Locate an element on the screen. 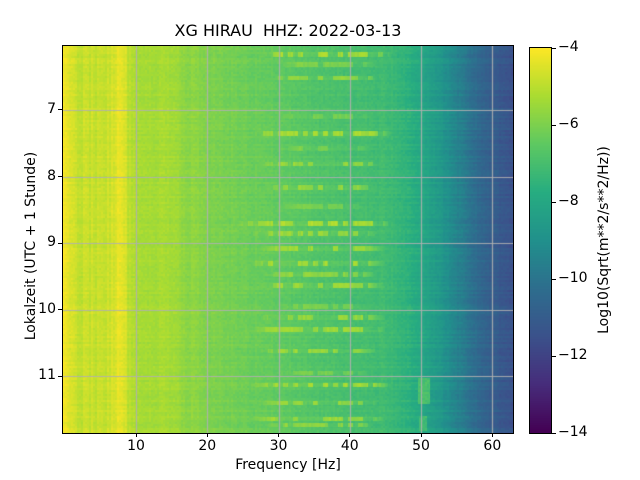  colorbar is located at coordinates (540, 240).